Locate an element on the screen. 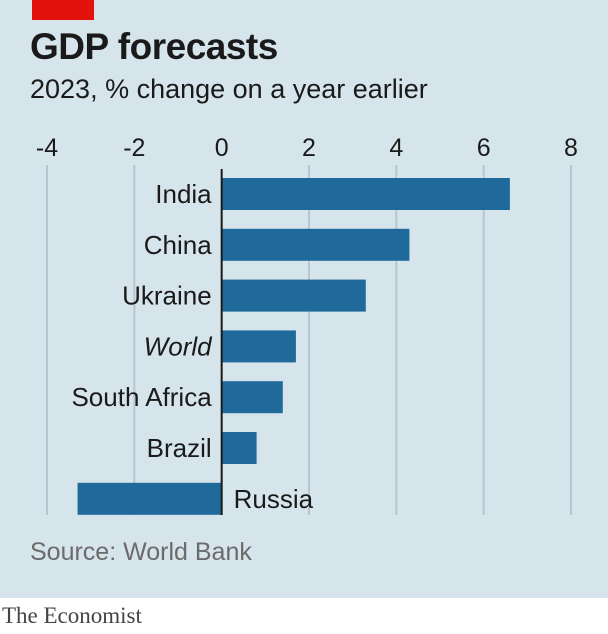  x-tick-labels: -4 -2 0 2 4 6 8 is located at coordinates (307, 148).